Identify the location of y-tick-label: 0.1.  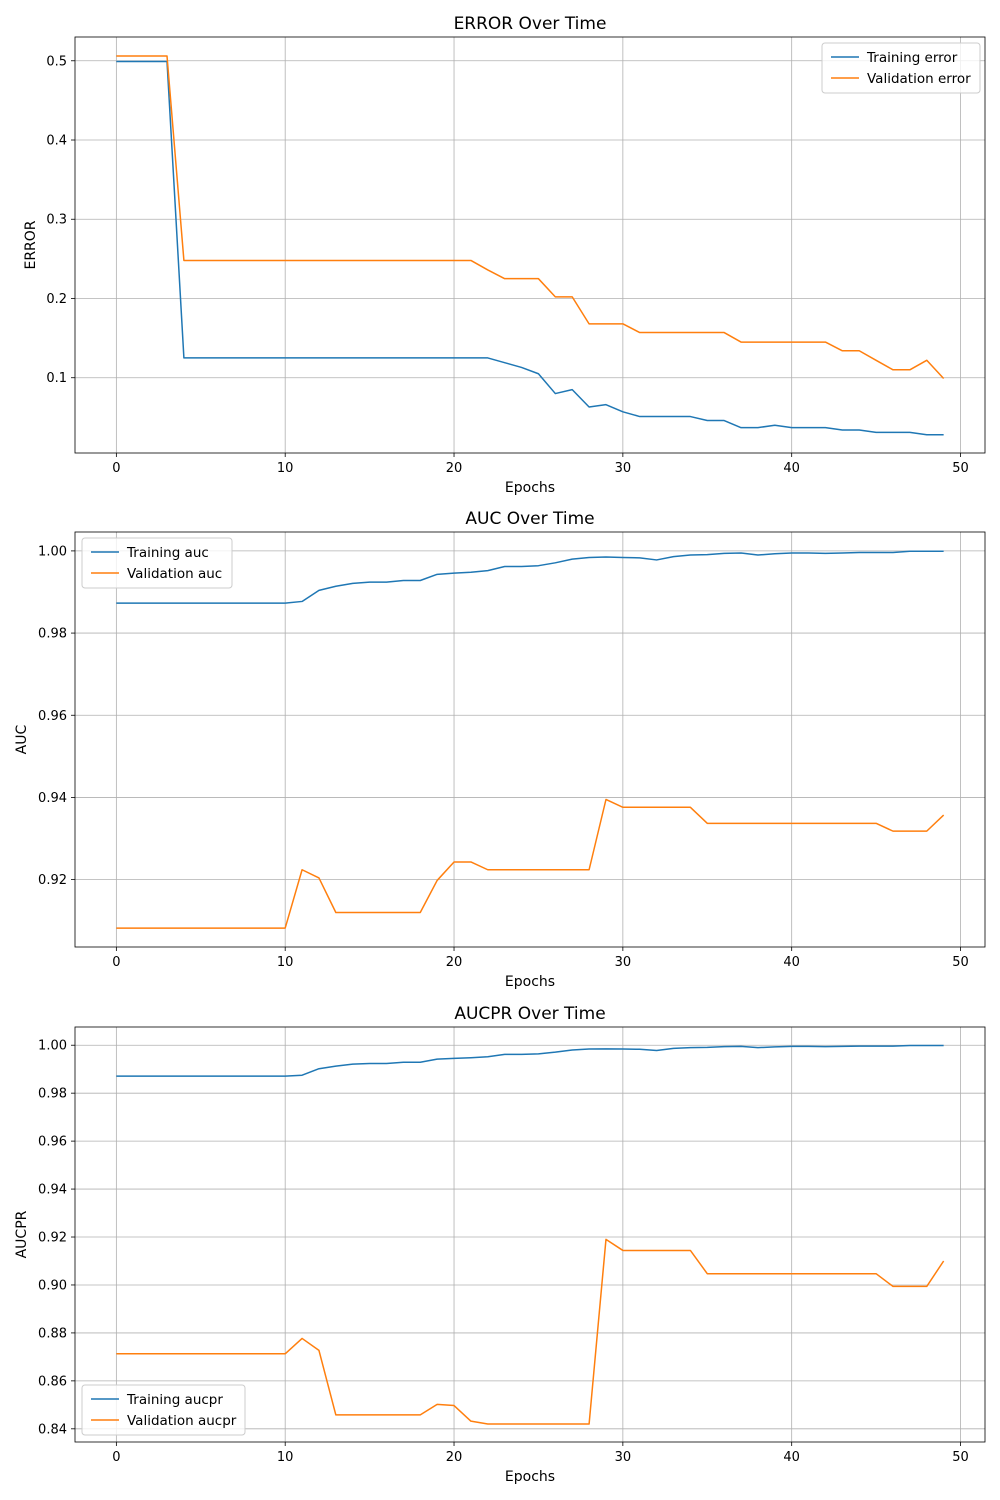
(56, 378).